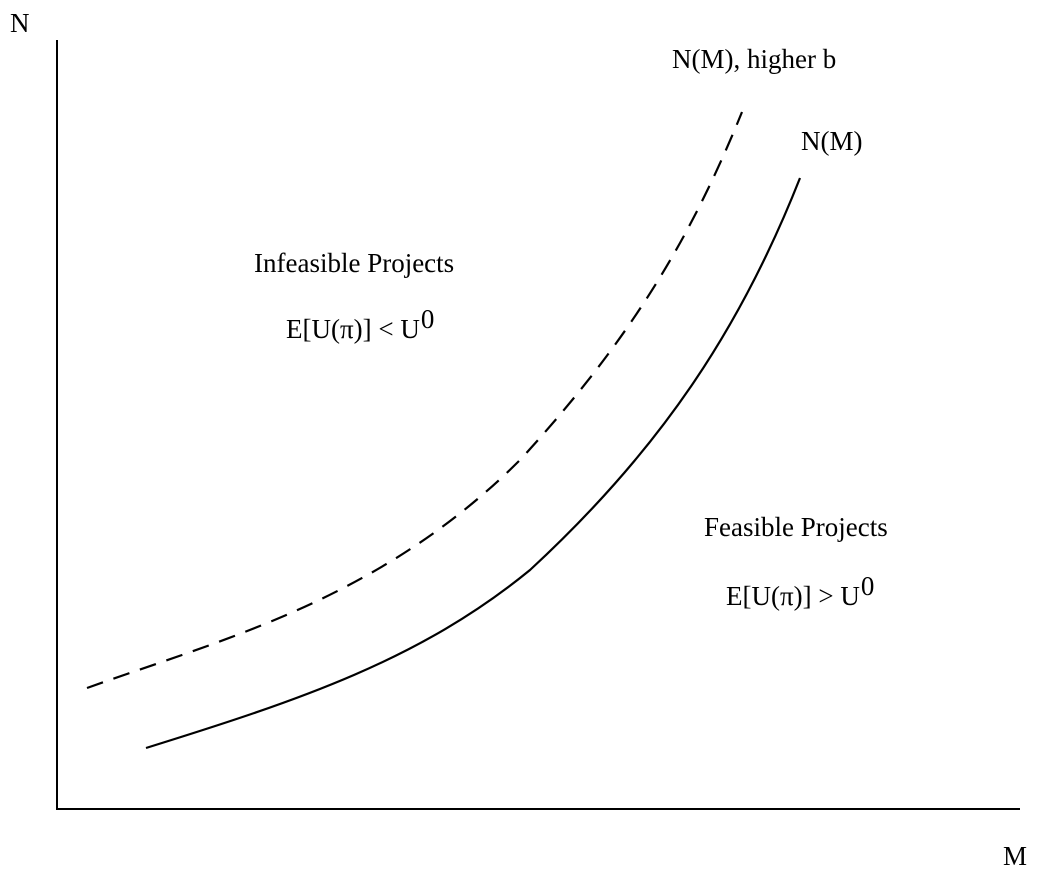 The width and height of the screenshot is (1037, 871). What do you see at coordinates (427, 319) in the screenshot?
I see `infeasible-condition-superscript: 0` at bounding box center [427, 319].